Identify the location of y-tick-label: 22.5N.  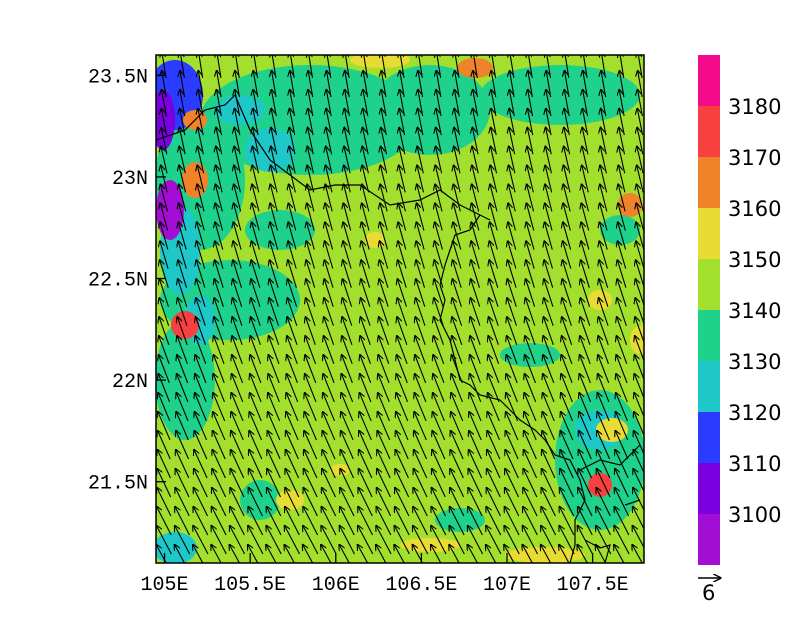
(118, 281).